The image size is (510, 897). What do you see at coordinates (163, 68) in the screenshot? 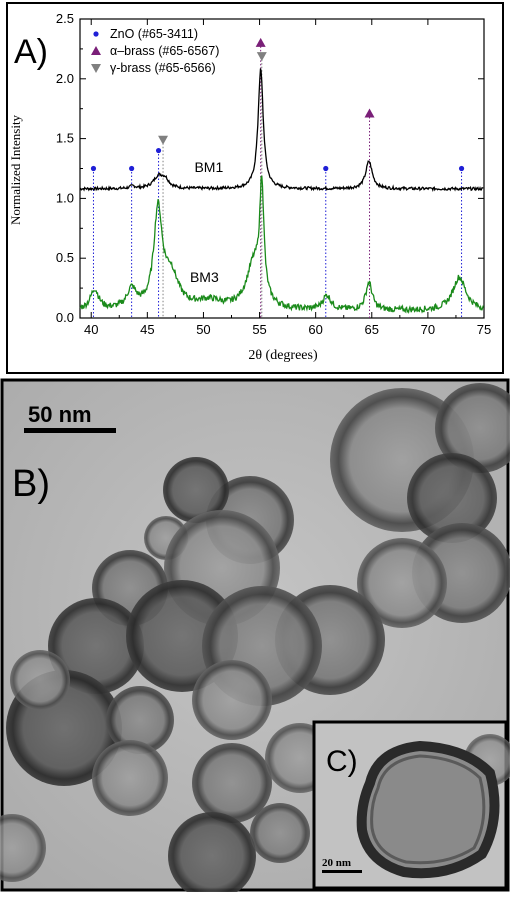
I see `legend-label: γ-brass (#65-6566)` at bounding box center [163, 68].